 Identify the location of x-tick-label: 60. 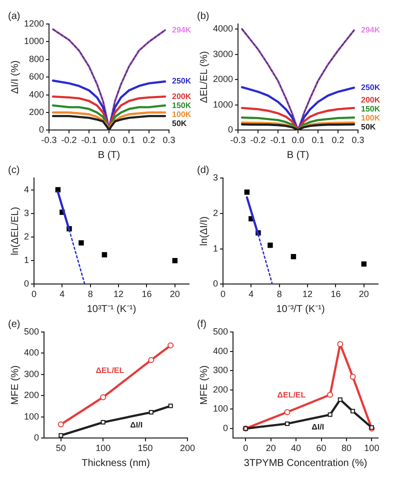
(321, 448).